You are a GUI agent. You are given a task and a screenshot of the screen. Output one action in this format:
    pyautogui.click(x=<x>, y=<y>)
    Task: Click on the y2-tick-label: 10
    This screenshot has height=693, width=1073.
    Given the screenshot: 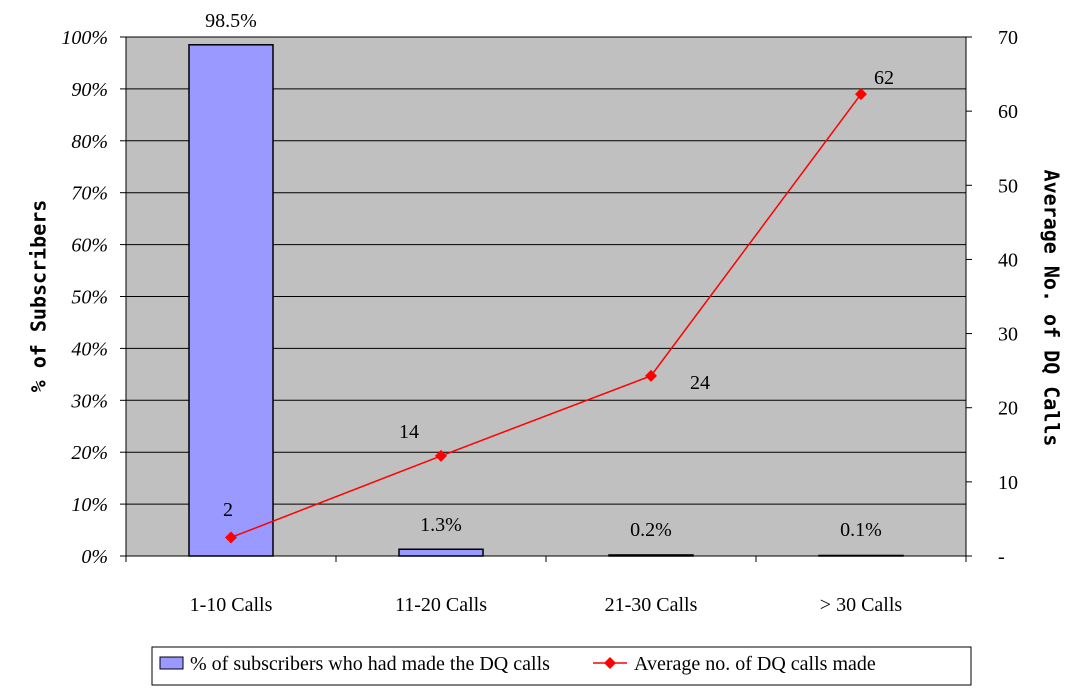 What is the action you would take?
    pyautogui.click(x=1008, y=483)
    